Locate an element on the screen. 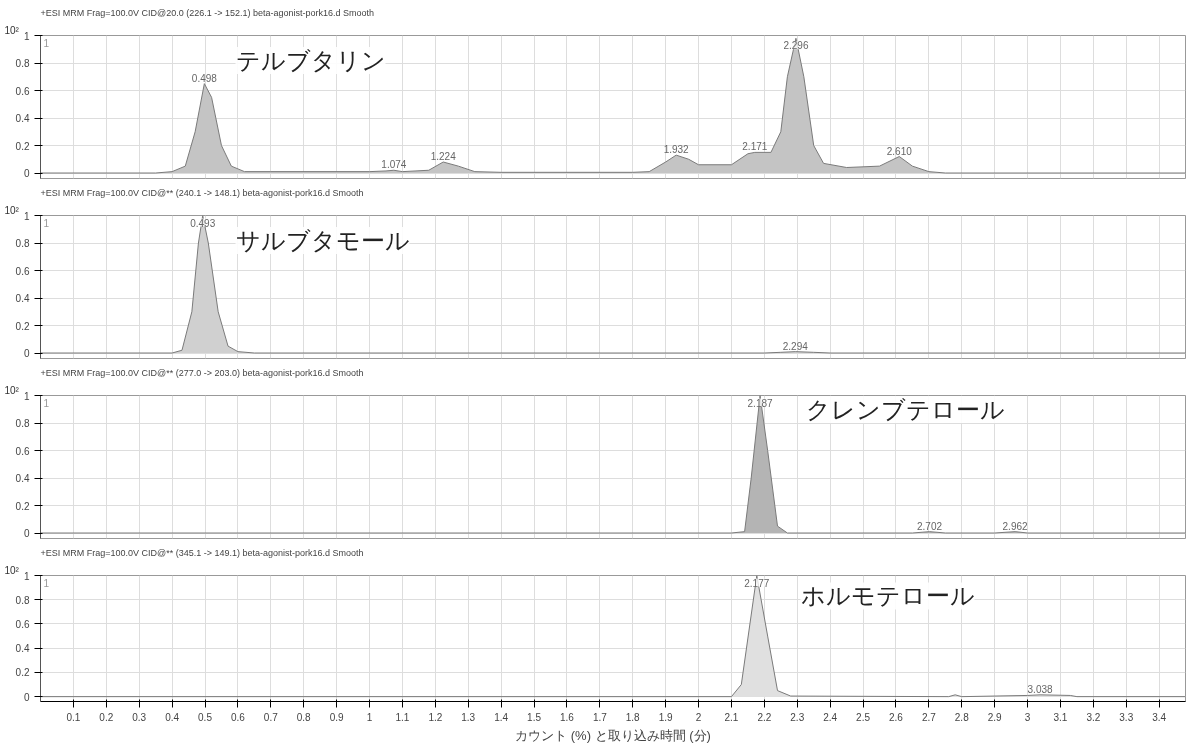 This screenshot has height=747, width=1197. annotation: サルブタモール is located at coordinates (322, 240).